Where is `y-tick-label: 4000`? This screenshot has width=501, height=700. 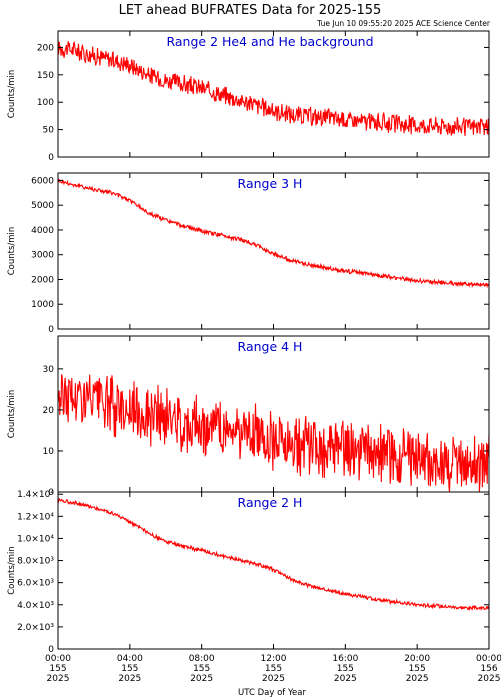
y-tick-label: 4000 is located at coordinates (42, 231).